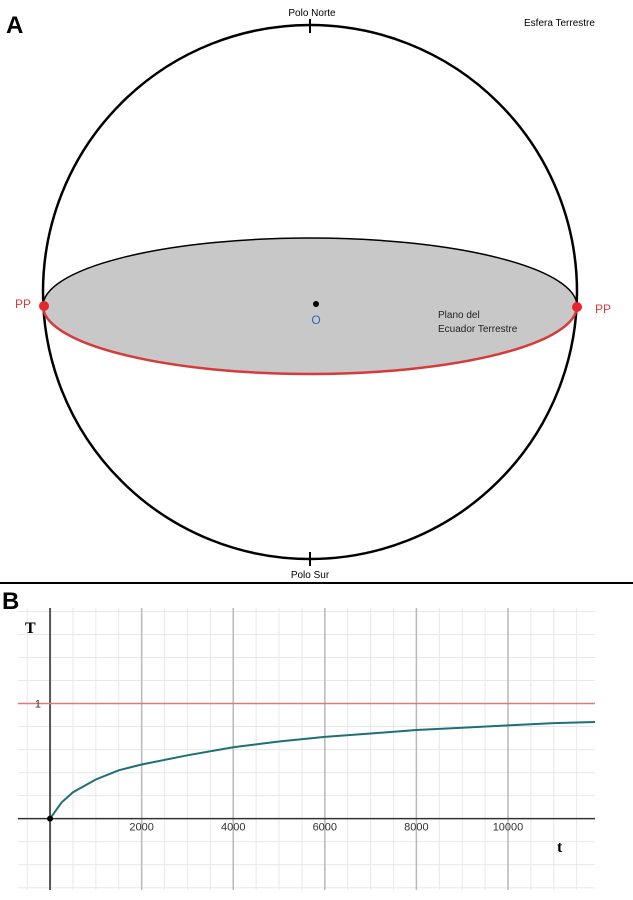  Describe the element at coordinates (233, 828) in the screenshot. I see `x-tick-label: 4000` at that location.